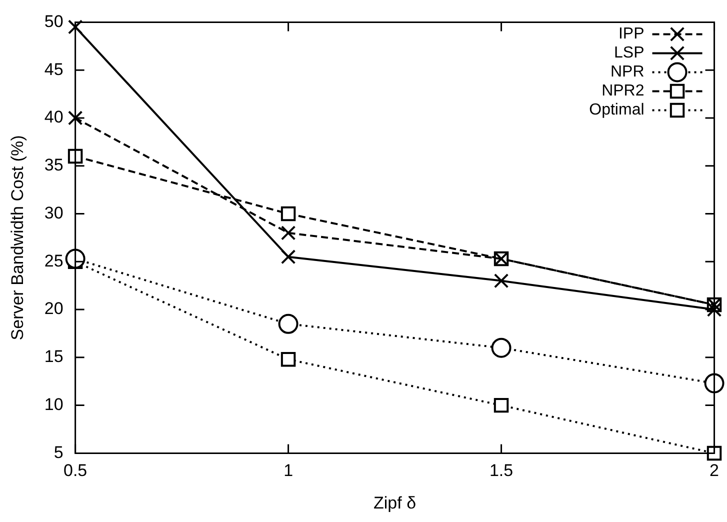 The image size is (727, 522). What do you see at coordinates (54, 308) in the screenshot?
I see `y-tick-label: 20` at bounding box center [54, 308].